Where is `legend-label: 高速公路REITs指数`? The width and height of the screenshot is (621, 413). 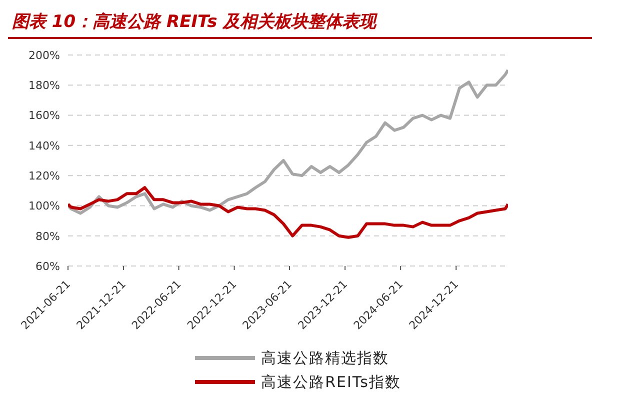 legend-label: 高速公路REITs指数 is located at coordinates (331, 382).